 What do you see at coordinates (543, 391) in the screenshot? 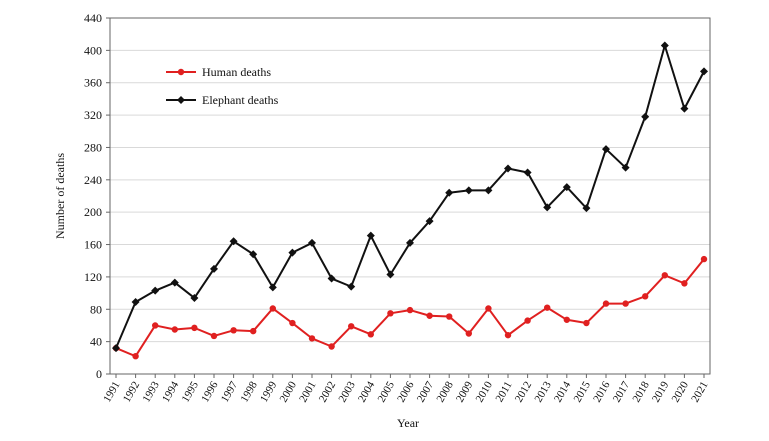
I see `x-tick-label: 2013` at bounding box center [543, 391].